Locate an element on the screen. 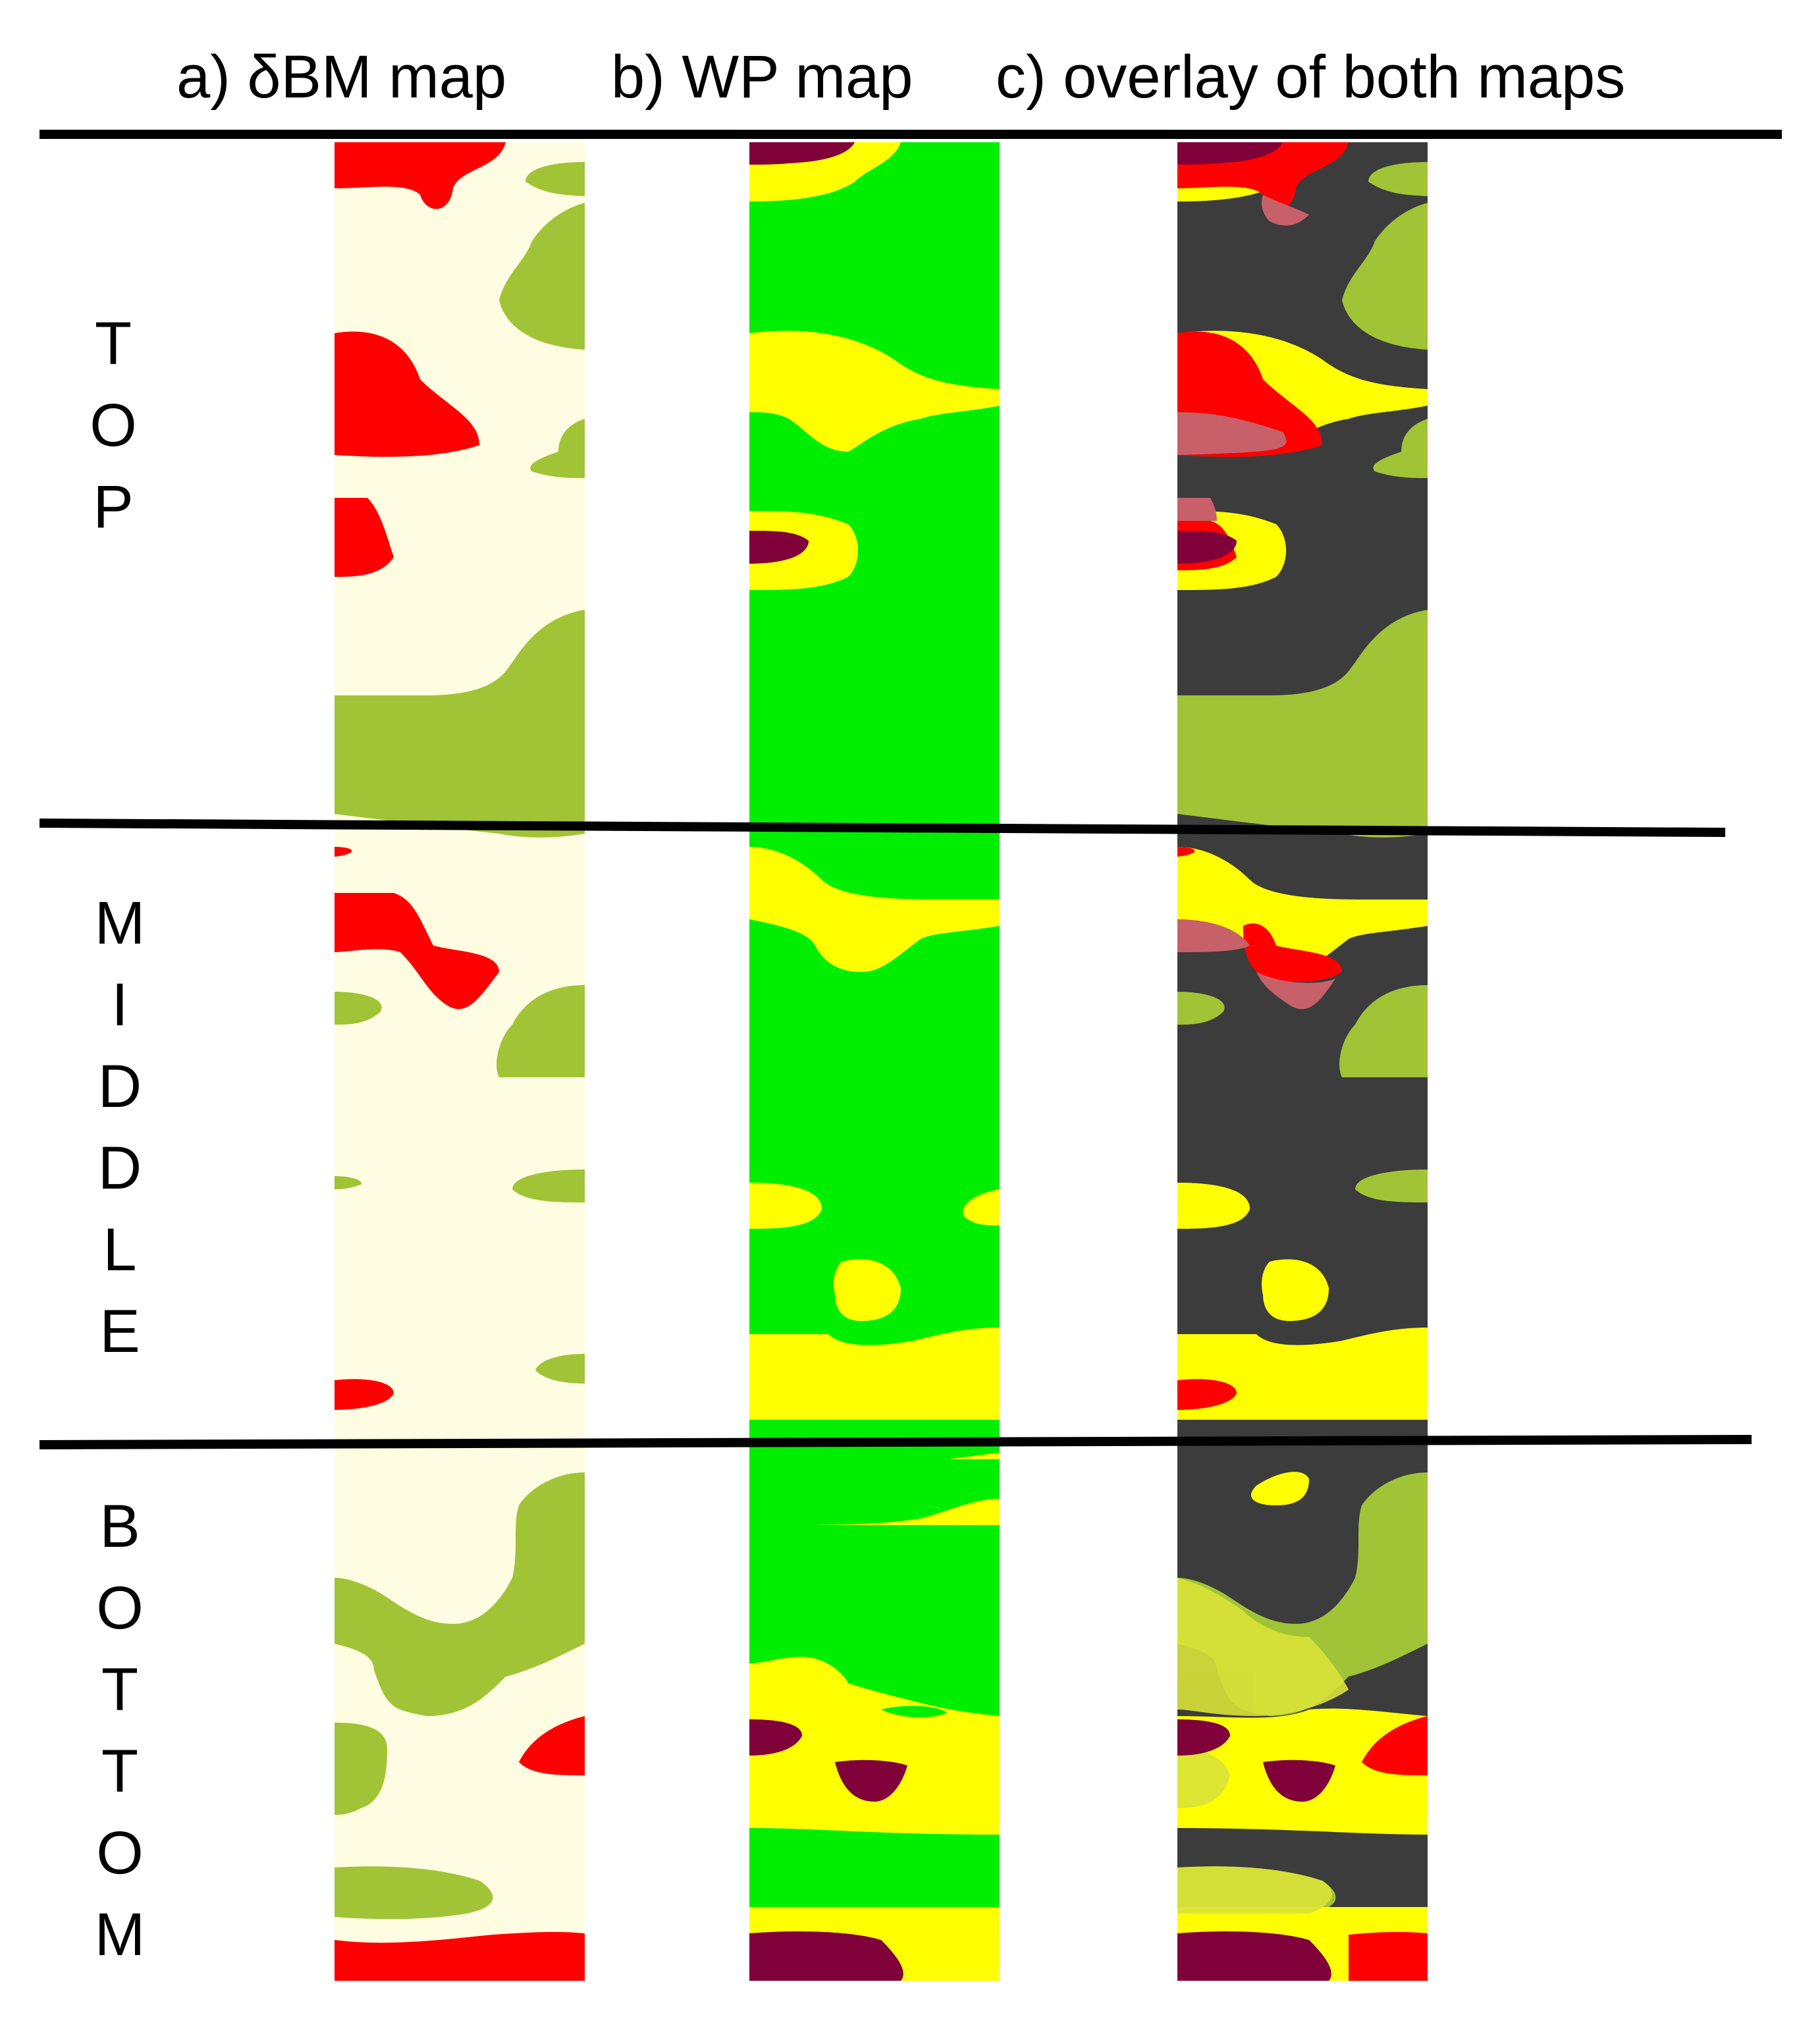 The width and height of the screenshot is (1799, 2044). wp-map is located at coordinates (874, 1061).